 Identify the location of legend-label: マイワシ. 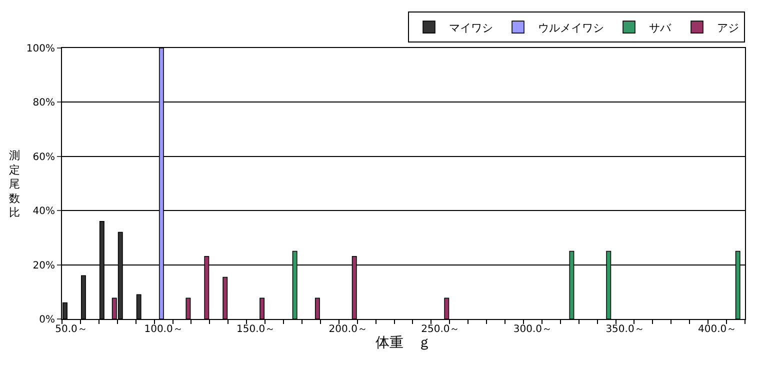
(471, 27).